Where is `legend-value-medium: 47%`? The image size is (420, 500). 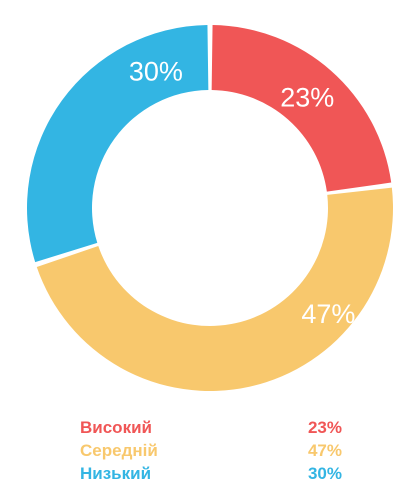 legend-value-medium: 47% is located at coordinates (324, 450).